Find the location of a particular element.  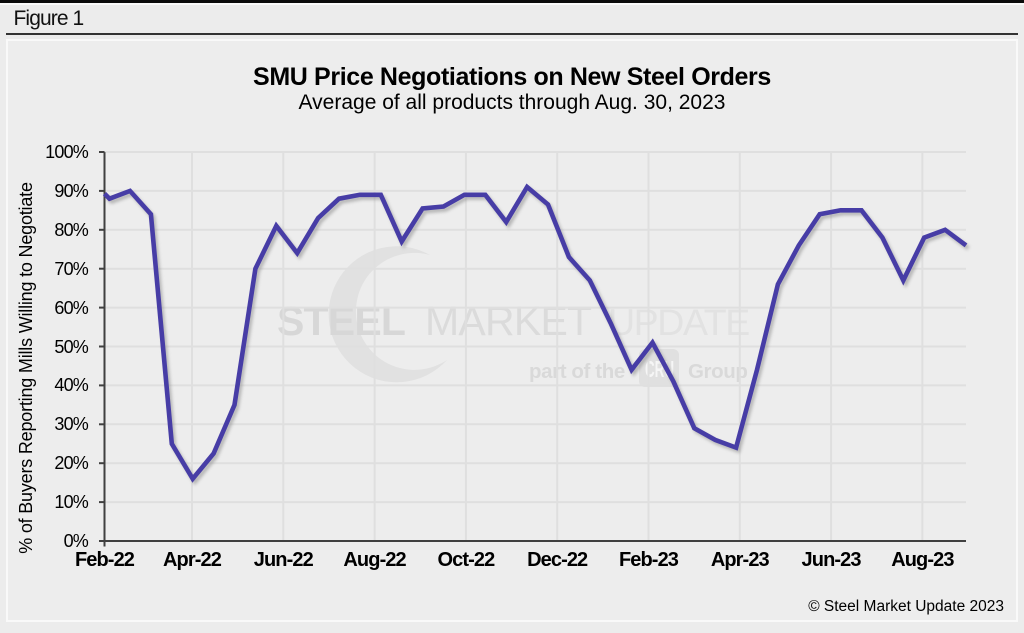

svg-text: Group is located at coordinates (718, 371).